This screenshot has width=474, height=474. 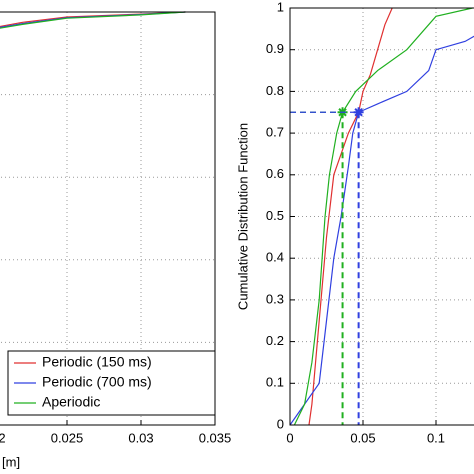 I want to click on y-tick-label: 0.1, so click(x=275, y=382).